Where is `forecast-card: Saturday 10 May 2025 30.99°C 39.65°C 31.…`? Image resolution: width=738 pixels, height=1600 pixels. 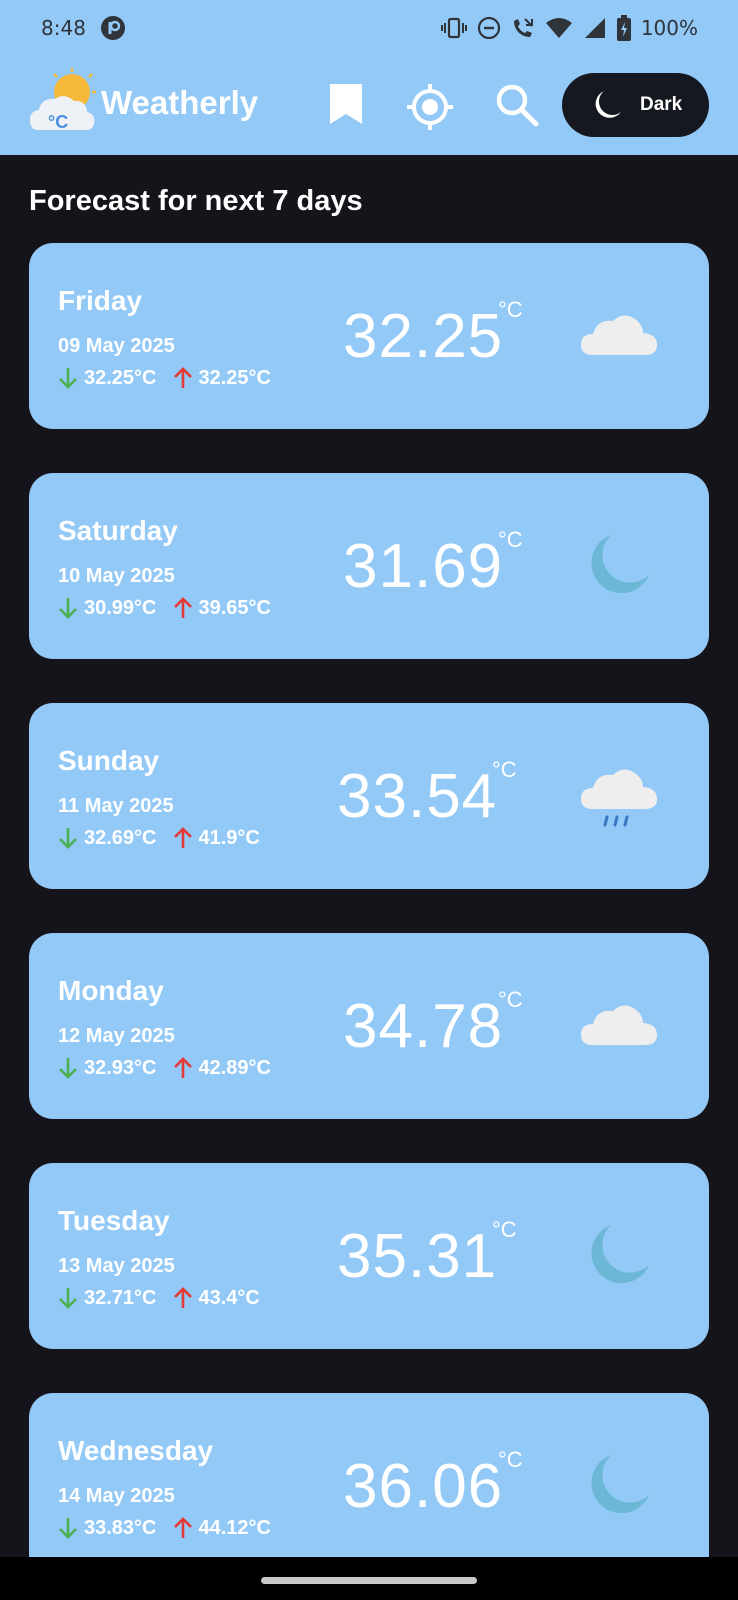
forecast-card: Saturday 10 May 2025 30.99°C 39.65°C 31.… is located at coordinates (369, 566).